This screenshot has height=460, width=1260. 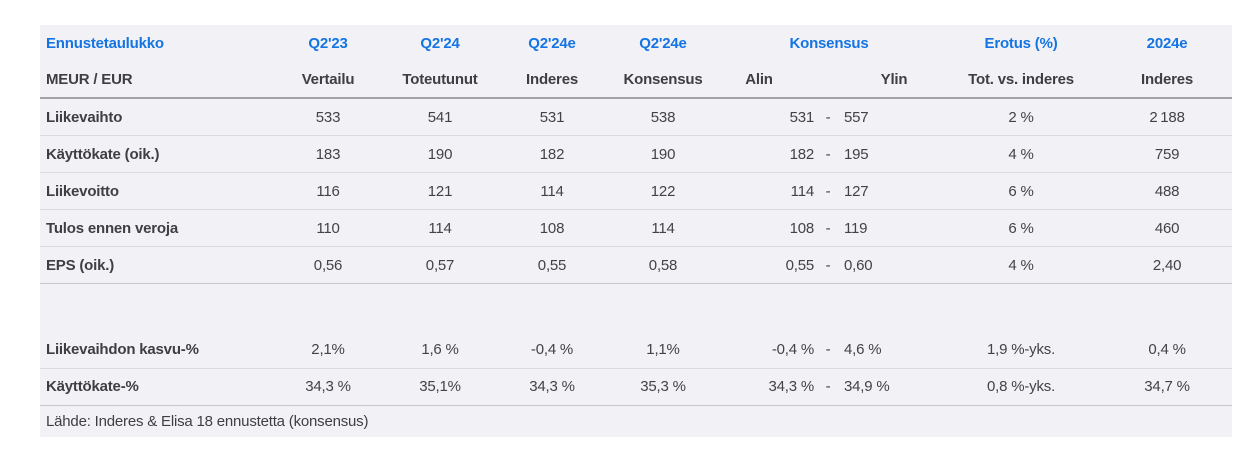 What do you see at coordinates (1167, 265) in the screenshot?
I see `cell-2024e: 2,40` at bounding box center [1167, 265].